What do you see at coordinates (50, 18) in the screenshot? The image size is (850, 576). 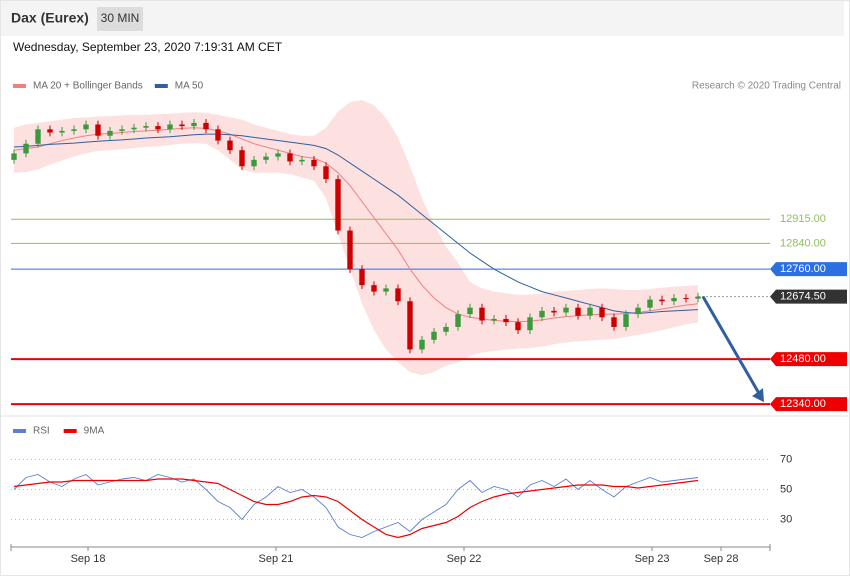 I see `instrument-title: Dax (Eurex)` at bounding box center [50, 18].